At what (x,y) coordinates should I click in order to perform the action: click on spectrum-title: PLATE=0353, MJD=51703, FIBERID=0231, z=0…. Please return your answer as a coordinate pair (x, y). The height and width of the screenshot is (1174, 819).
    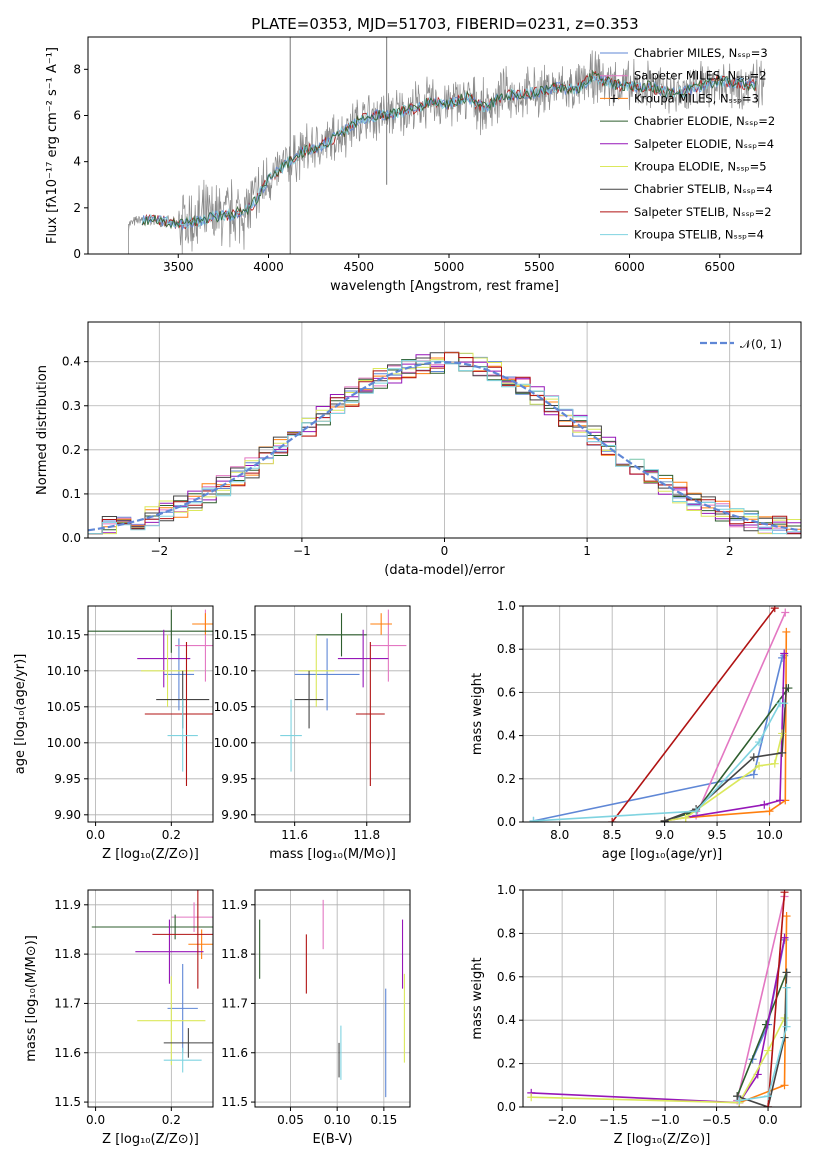
    Looking at the image, I should click on (444, 24).